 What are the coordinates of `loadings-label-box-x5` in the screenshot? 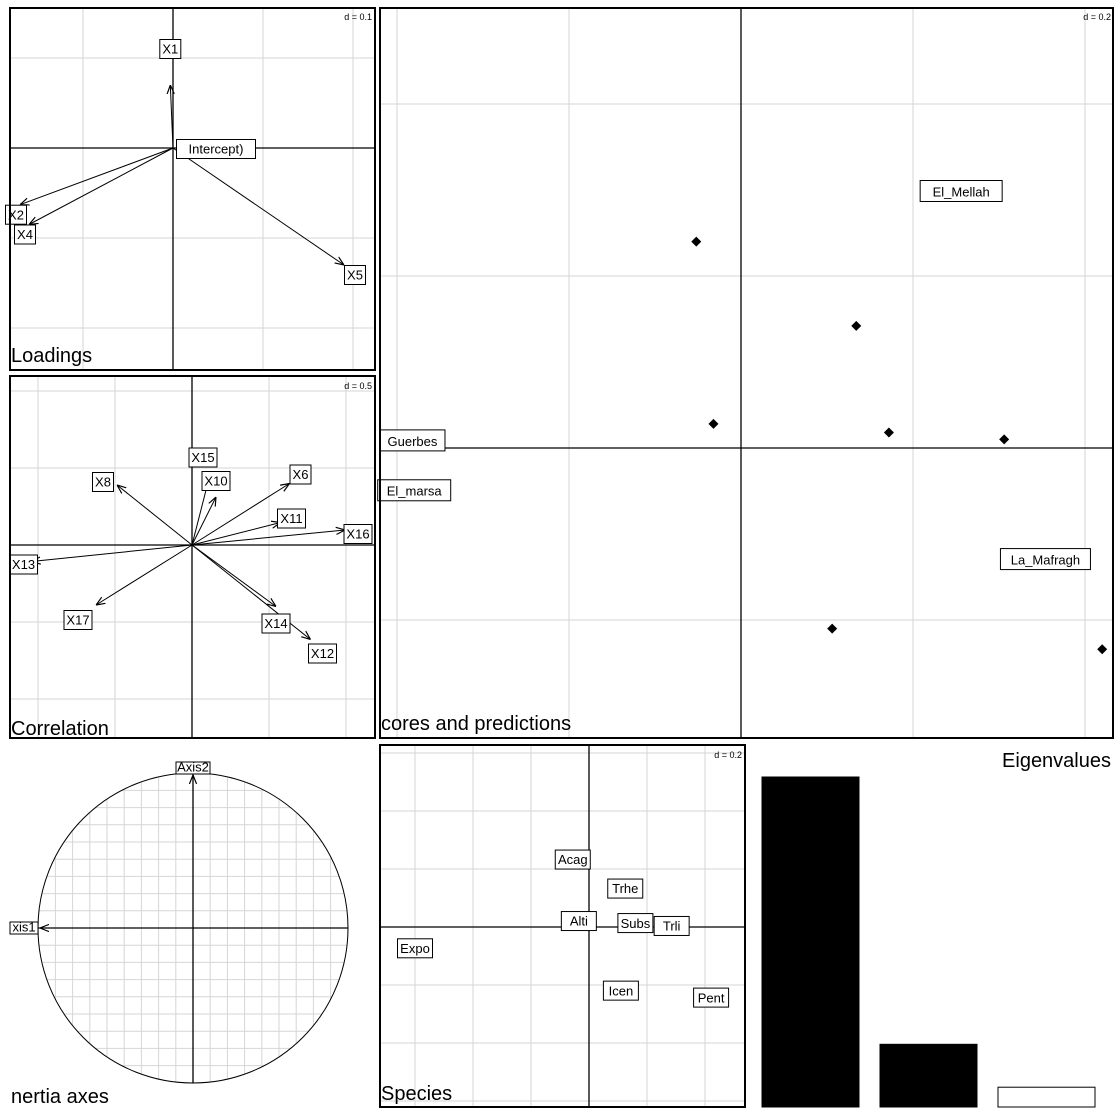 It's located at (355, 275).